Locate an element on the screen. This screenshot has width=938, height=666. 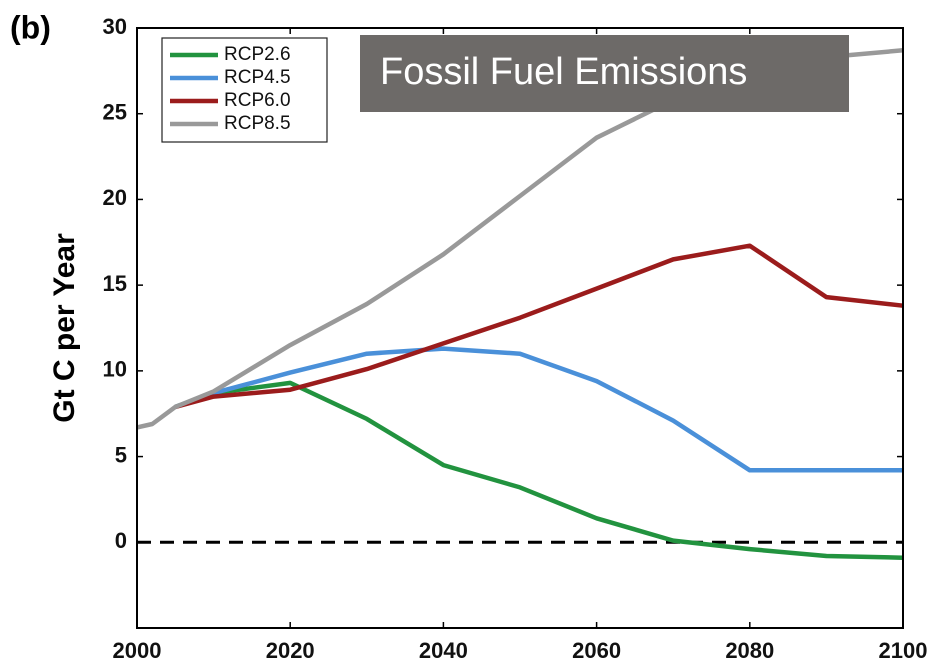
legend-label: RCP8.5 is located at coordinates (257, 123).